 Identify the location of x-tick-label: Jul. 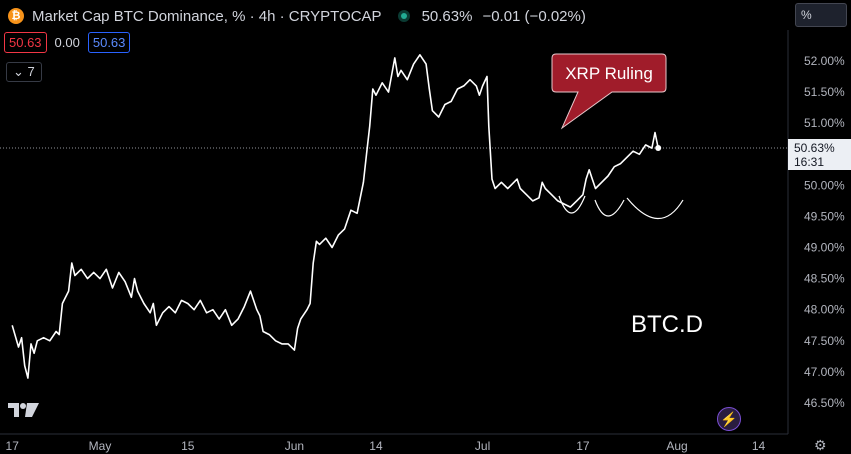
(482, 446).